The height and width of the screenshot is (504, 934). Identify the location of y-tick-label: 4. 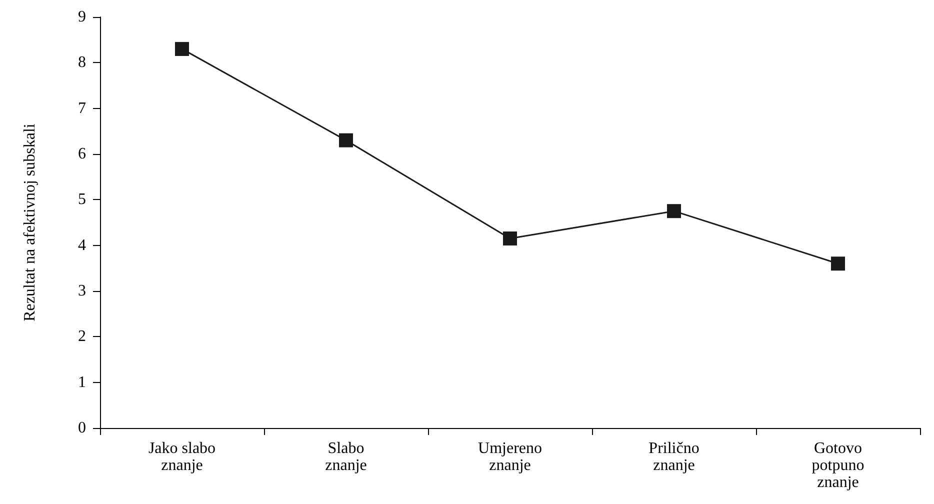
(82, 245).